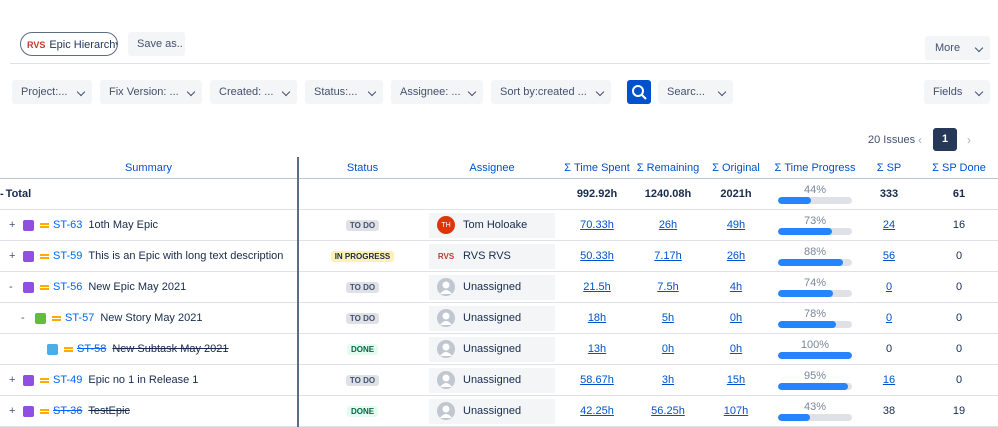 The image size is (998, 427). What do you see at coordinates (362, 256) in the screenshot?
I see `status-cell: IN PROGRESS` at bounding box center [362, 256].